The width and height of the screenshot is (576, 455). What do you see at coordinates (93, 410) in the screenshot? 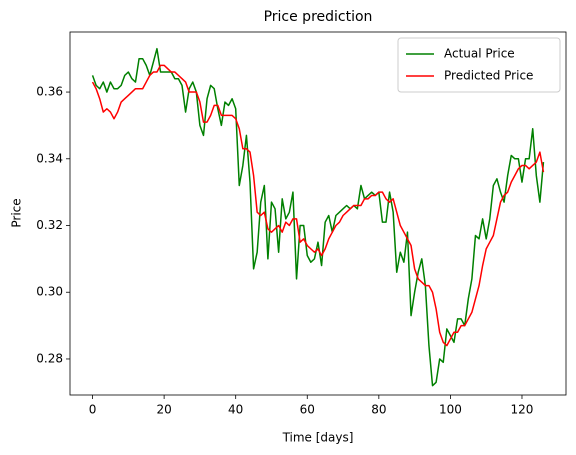
I see `x-tick-label: 0` at bounding box center [93, 410].